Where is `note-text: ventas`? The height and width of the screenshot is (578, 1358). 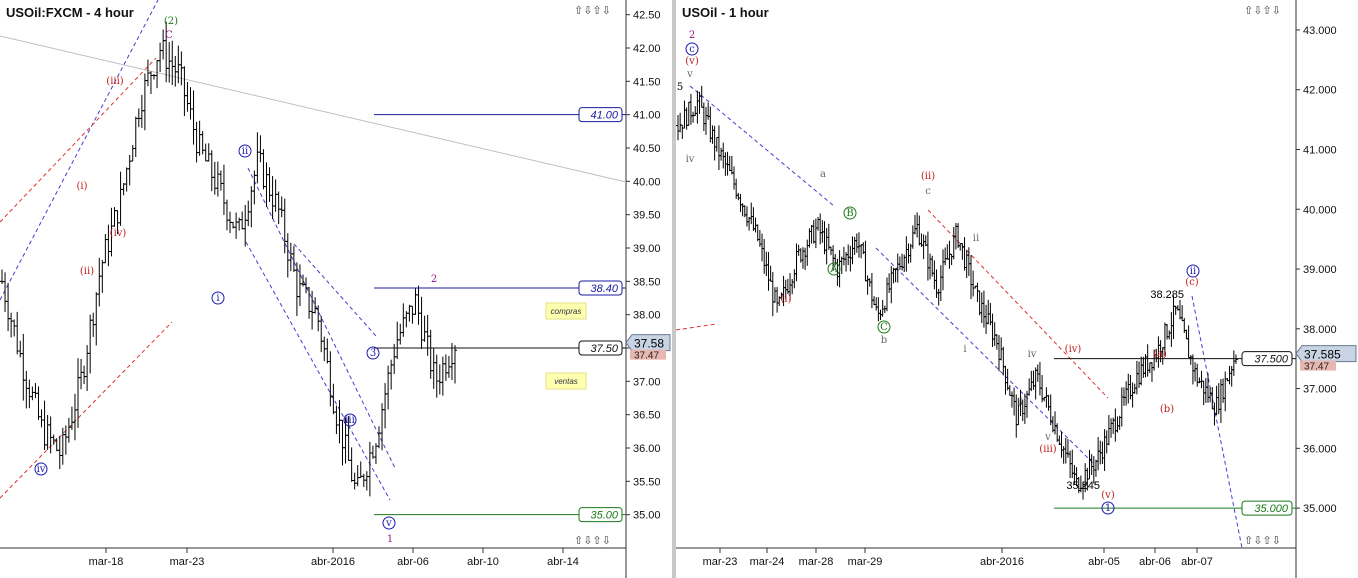 note-text: ventas is located at coordinates (566, 381).